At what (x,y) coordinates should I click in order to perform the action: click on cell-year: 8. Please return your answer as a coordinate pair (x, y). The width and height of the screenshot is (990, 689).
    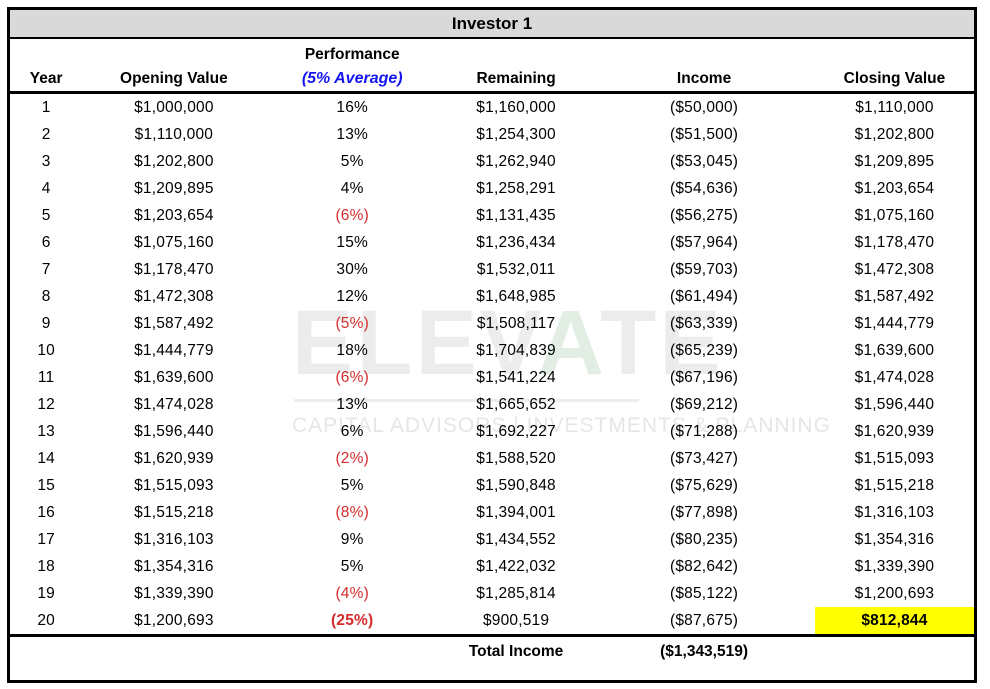
    Looking at the image, I should click on (46, 296).